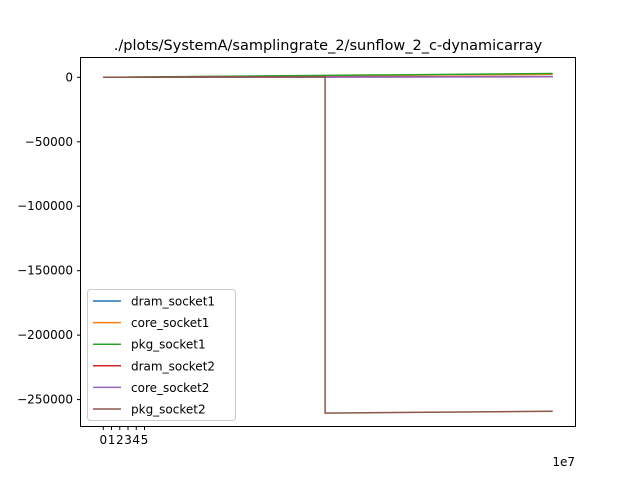  I want to click on legend-label: core_socket1, so click(170, 323).